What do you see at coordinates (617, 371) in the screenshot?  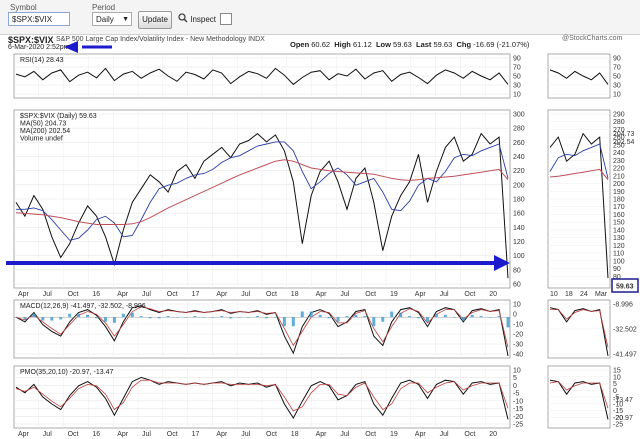 I see `zoom-y-tick-label: 15` at bounding box center [617, 371].